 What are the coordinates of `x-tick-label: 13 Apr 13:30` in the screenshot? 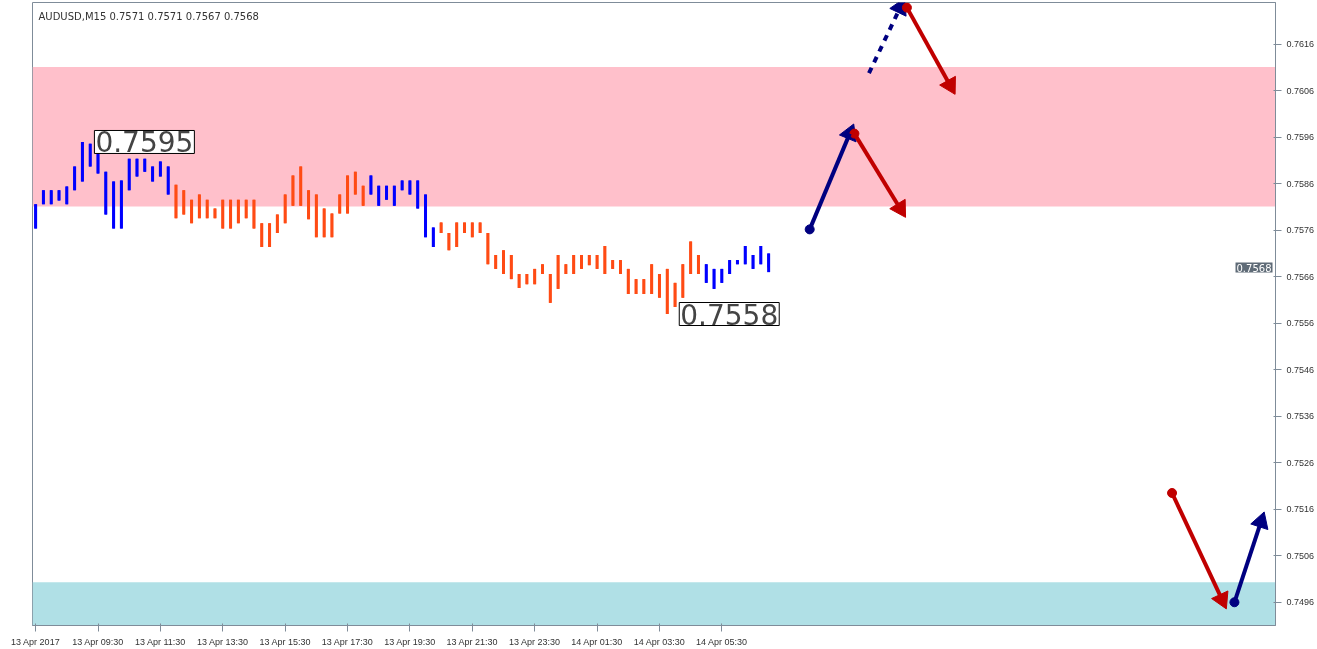 It's located at (223, 641).